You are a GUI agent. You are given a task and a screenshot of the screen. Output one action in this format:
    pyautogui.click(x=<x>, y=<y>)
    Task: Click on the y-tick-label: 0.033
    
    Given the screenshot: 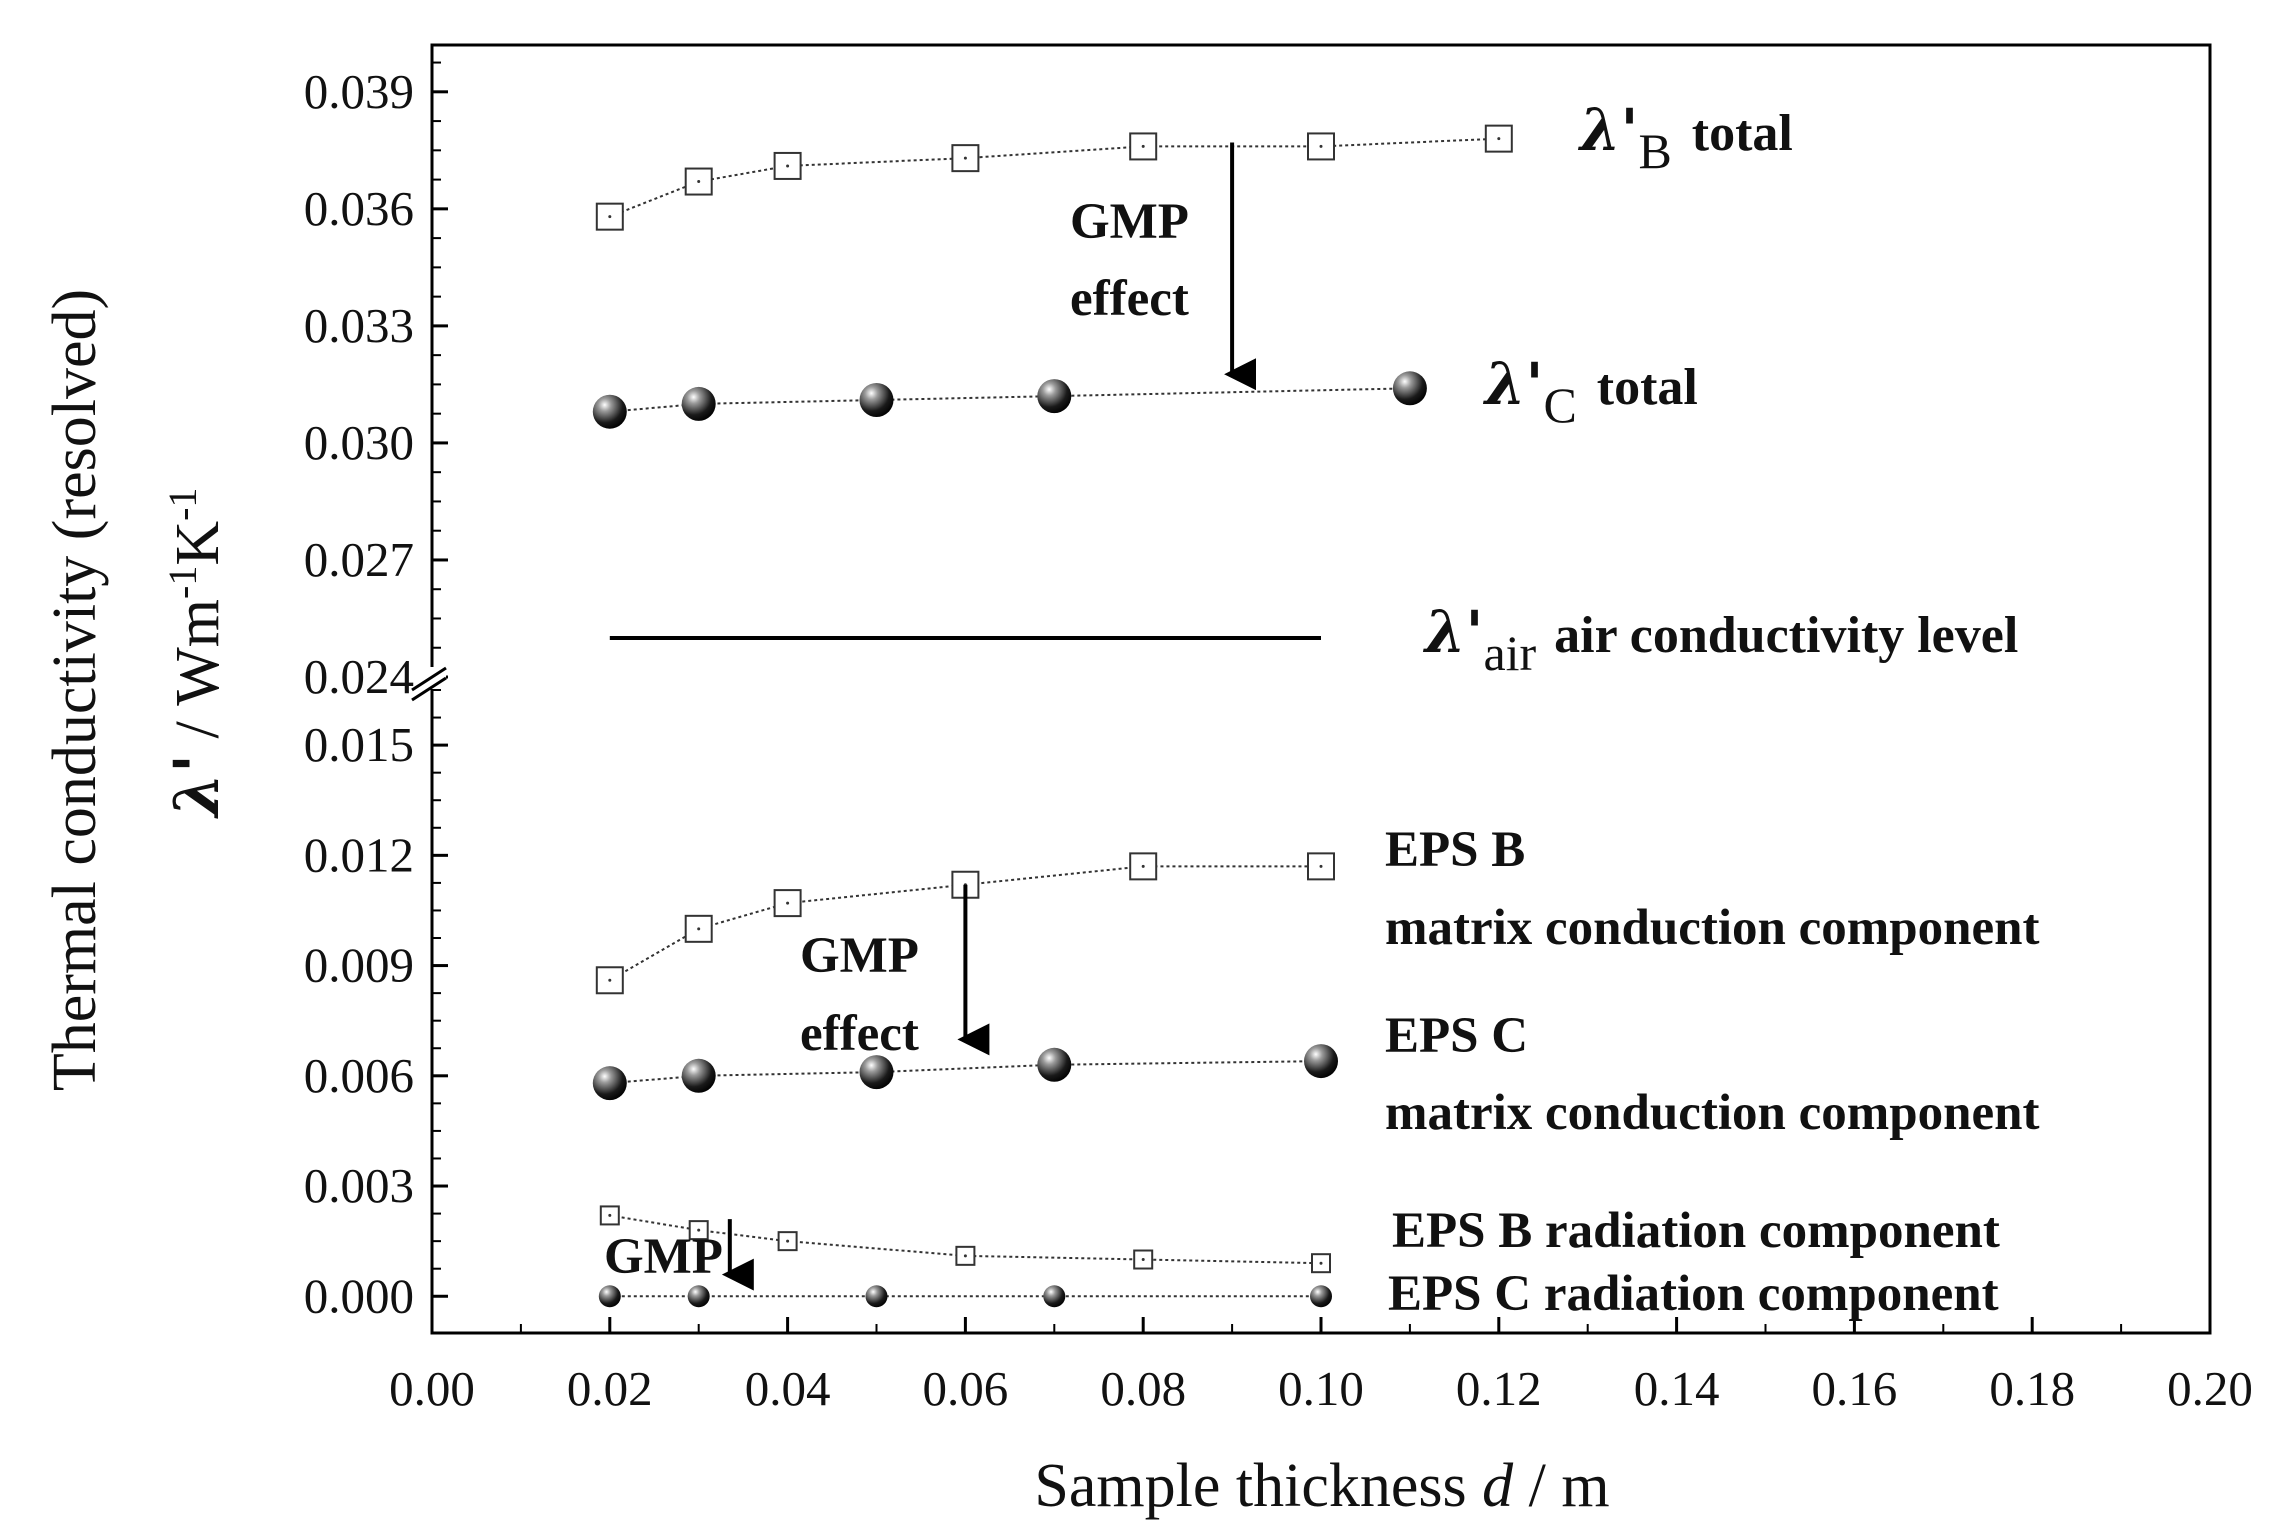 What is the action you would take?
    pyautogui.click(x=359, y=325)
    